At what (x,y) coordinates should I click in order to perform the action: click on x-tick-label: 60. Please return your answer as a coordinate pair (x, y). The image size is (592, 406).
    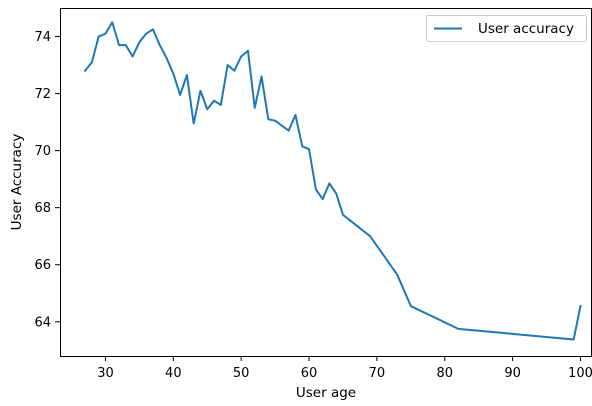
    Looking at the image, I should click on (309, 373).